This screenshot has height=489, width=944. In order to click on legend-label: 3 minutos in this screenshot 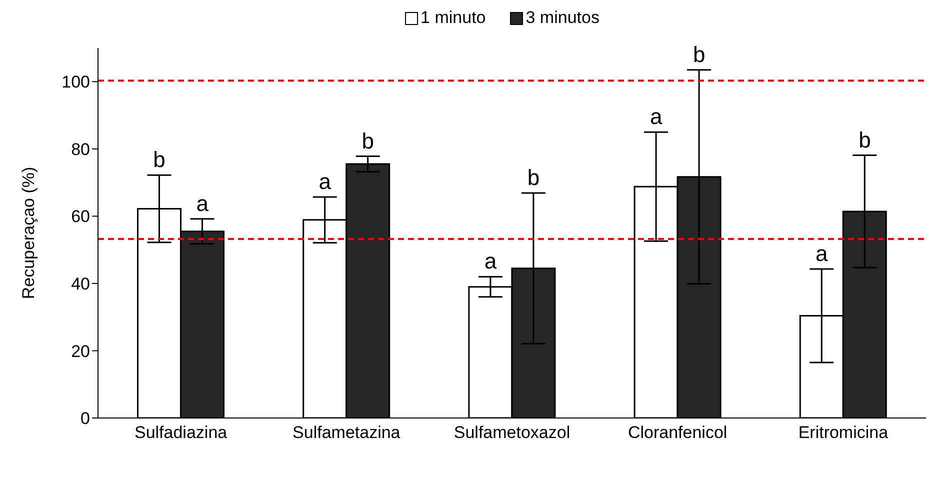, I will do `click(563, 18)`.